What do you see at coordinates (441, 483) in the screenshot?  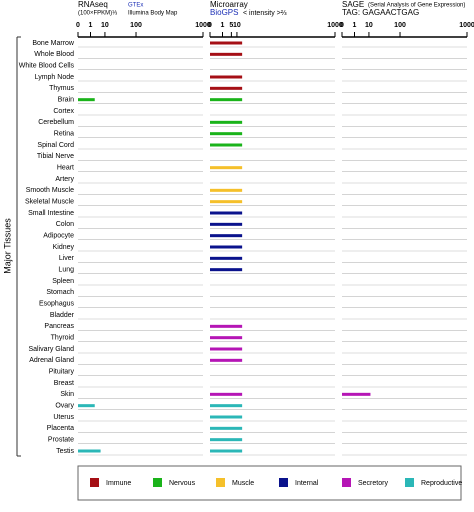 I see `legend-label: Reproductive` at bounding box center [441, 483].